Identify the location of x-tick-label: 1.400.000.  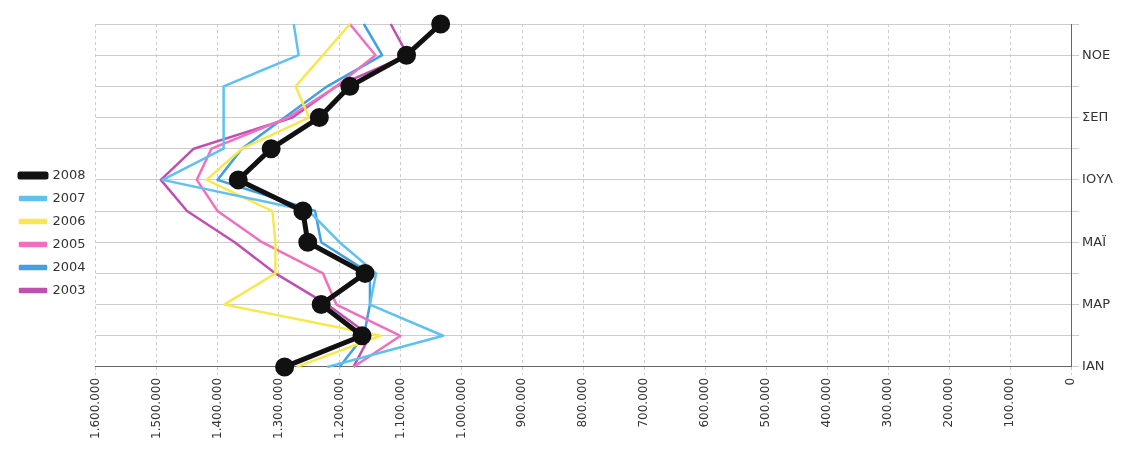
(216, 408).